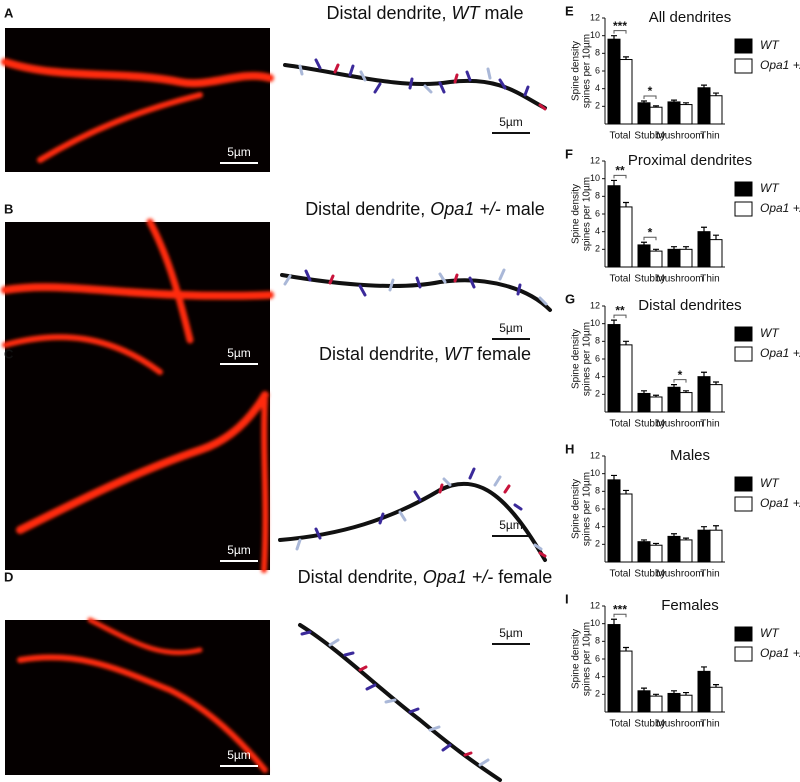 Image resolution: width=800 pixels, height=782 pixels. What do you see at coordinates (690, 17) in the screenshot?
I see `chart-title: All dendrites` at bounding box center [690, 17].